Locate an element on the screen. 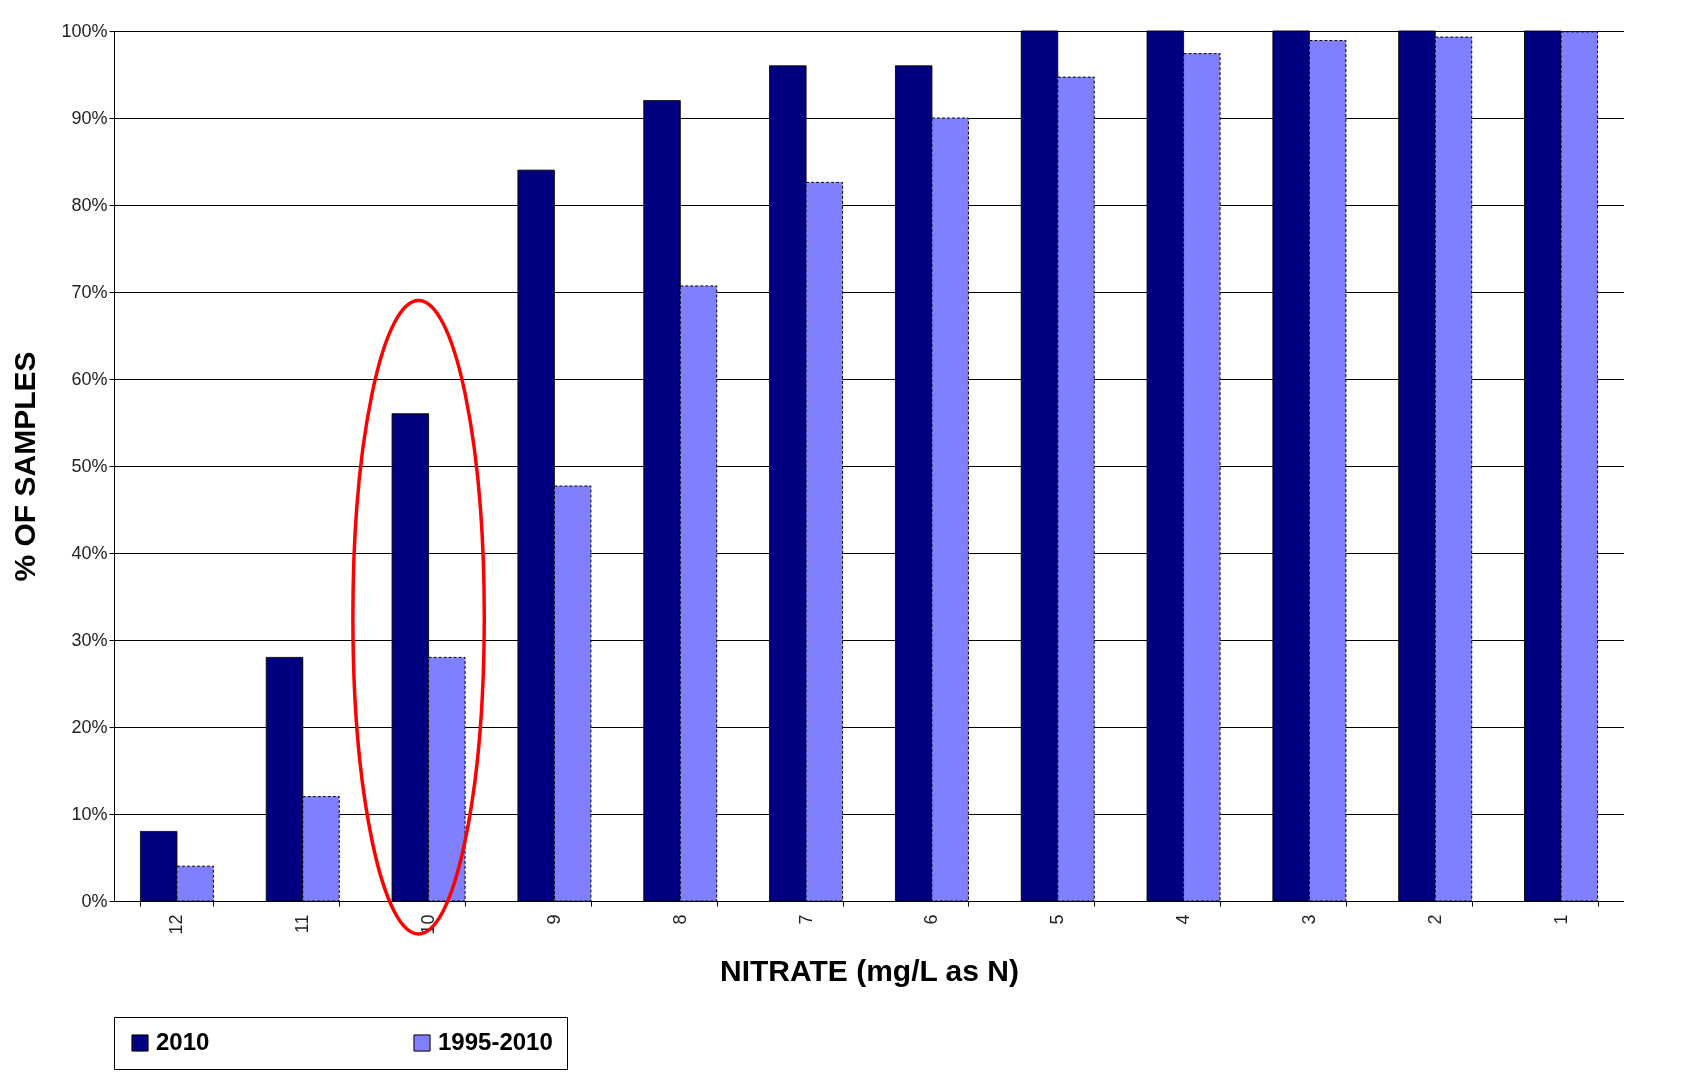 The width and height of the screenshot is (1690, 1084). x-tick-label: 9 is located at coordinates (553, 919).